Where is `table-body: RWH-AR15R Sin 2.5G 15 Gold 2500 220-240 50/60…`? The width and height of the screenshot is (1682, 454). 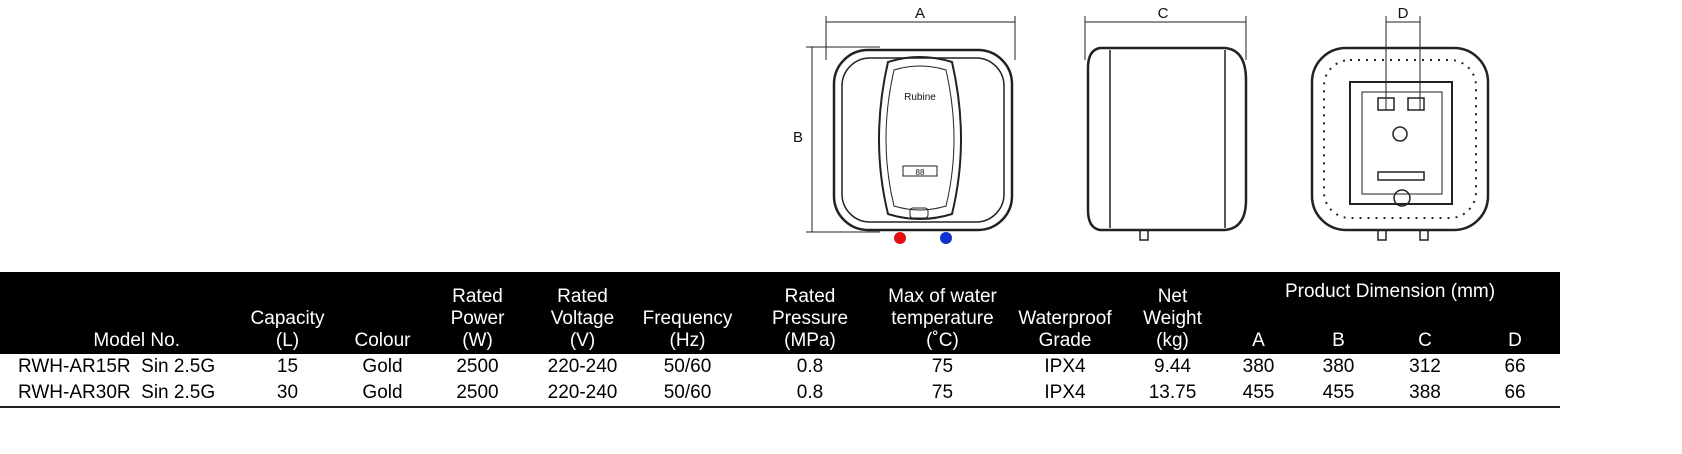 table-body: RWH-AR15R Sin 2.5G 15 Gold 2500 220-240 50/60… is located at coordinates (780, 381).